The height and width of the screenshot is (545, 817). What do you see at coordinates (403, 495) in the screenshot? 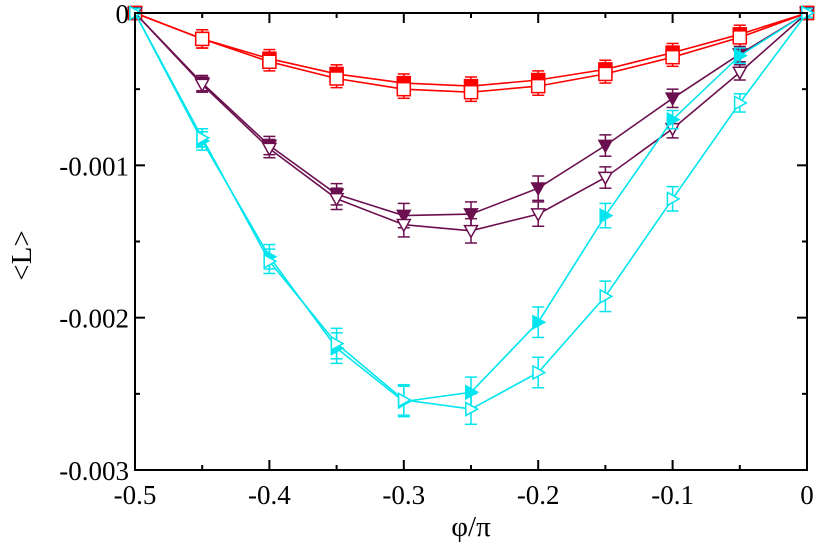
I see `x-tick-label: -0.3` at bounding box center [403, 495].